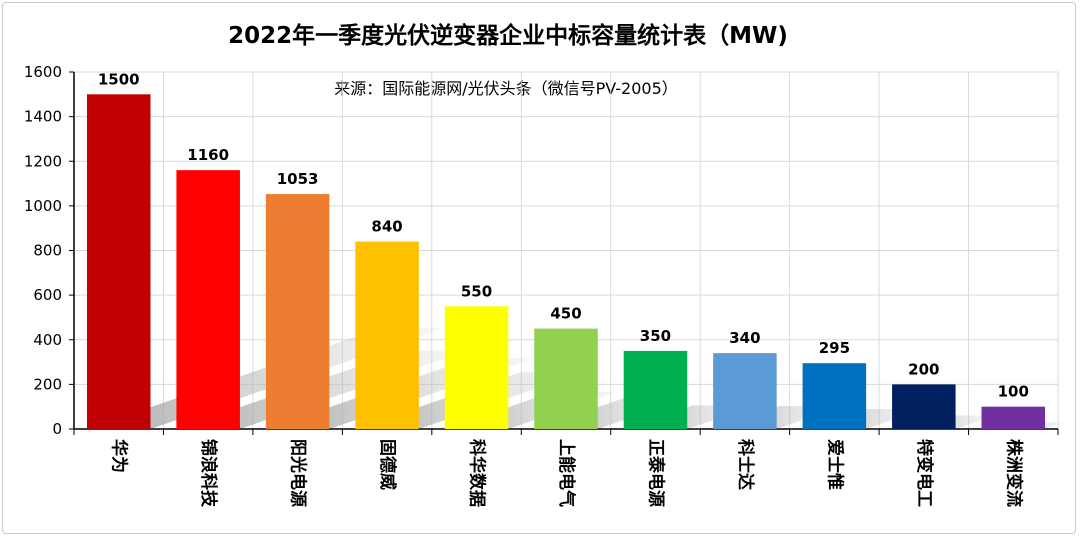 This screenshot has width=1080, height=538. I want to click on data-label: 350, so click(655, 336).